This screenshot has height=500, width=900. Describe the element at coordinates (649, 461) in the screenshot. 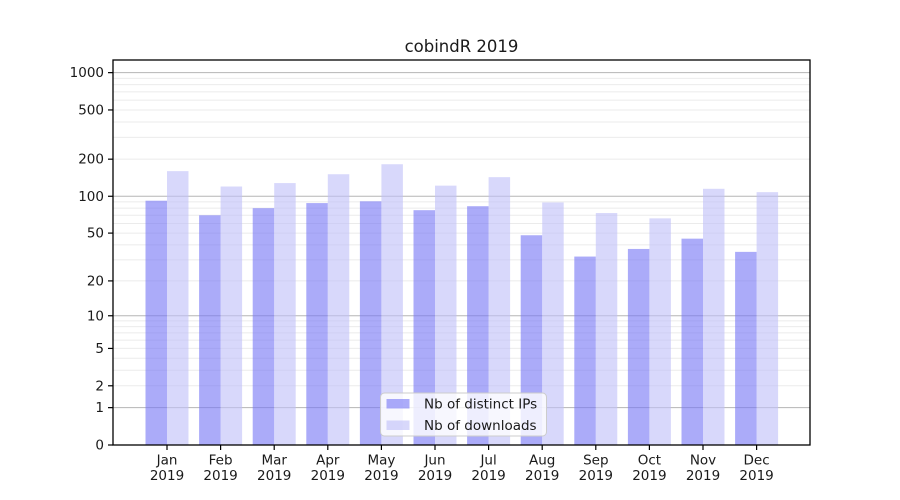

I see `x-tick-label-month-oct: Oct` at that location.